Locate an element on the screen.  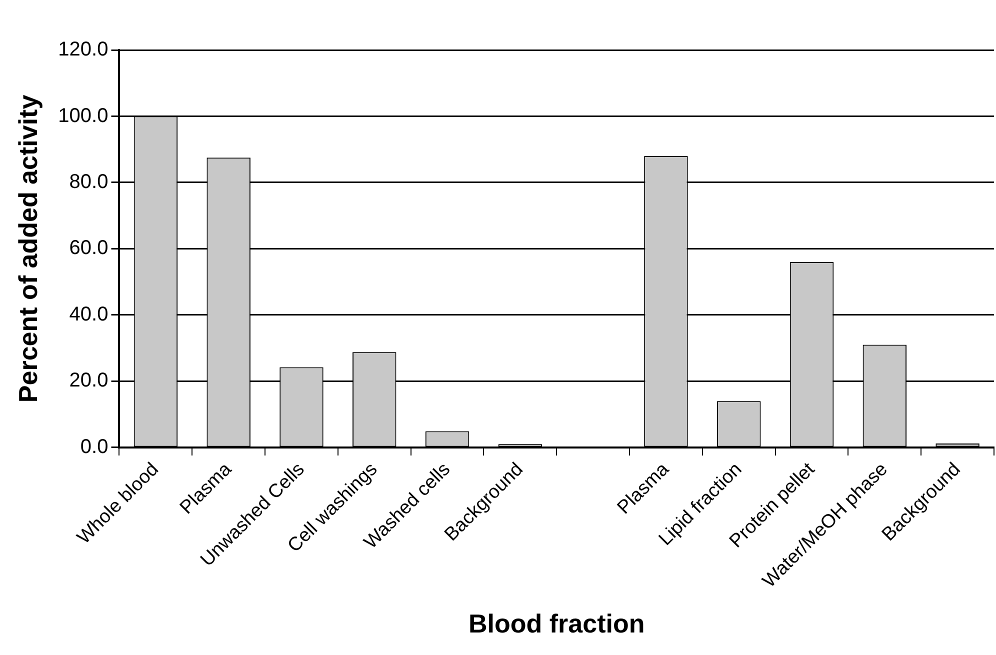
y-tick-label: 100.0 is located at coordinates (83, 115).